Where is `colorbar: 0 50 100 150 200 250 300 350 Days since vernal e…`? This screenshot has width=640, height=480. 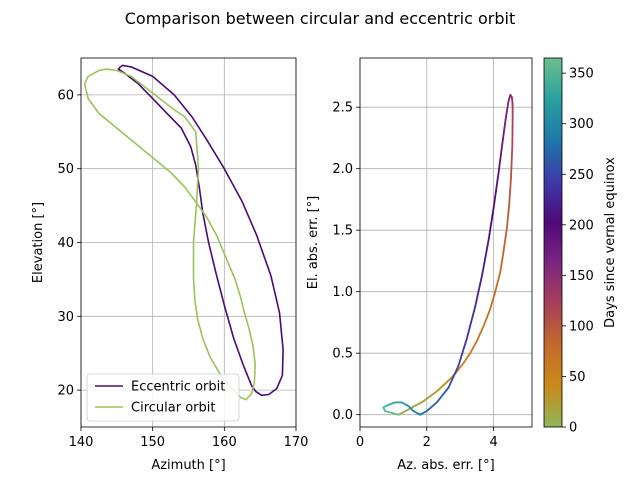
colorbar: 0 50 100 150 200 250 300 350 Days since vernal e… is located at coordinates (580, 246).